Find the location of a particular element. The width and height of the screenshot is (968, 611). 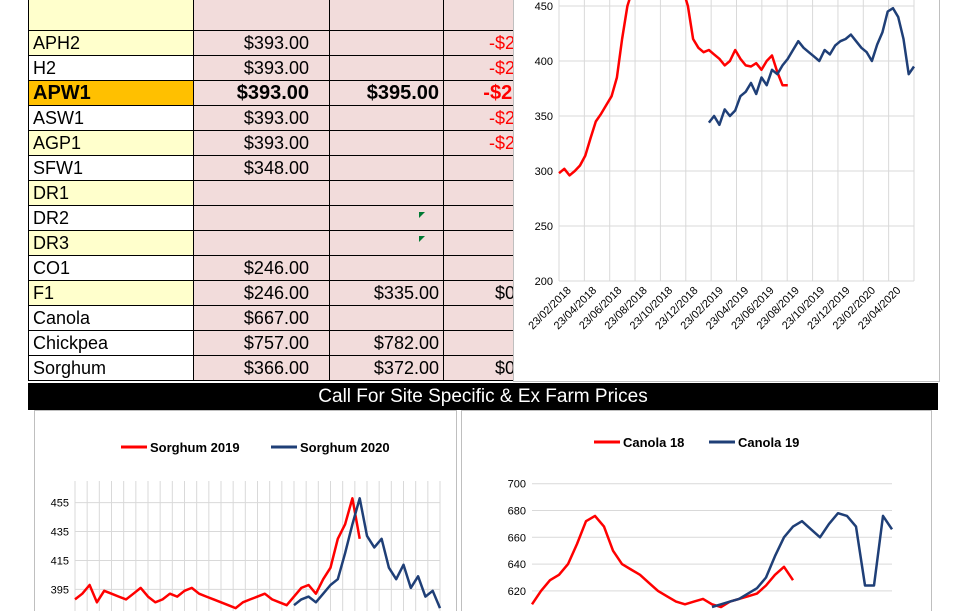

legend-label: Canola 19 is located at coordinates (768, 442).